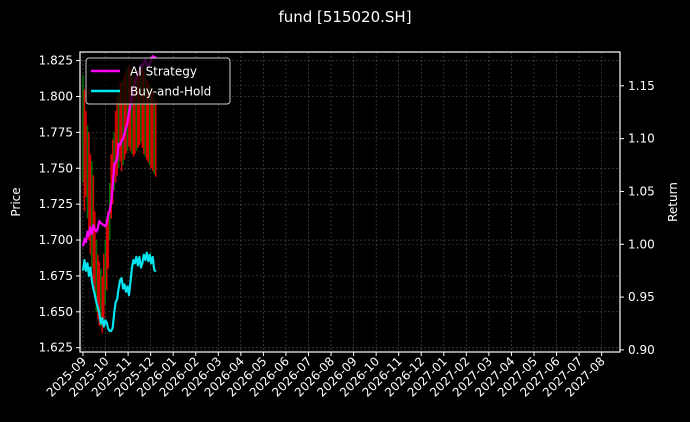 Image resolution: width=690 pixels, height=422 pixels. What do you see at coordinates (56, 132) in the screenshot?
I see `y-tick-label: 1.775` at bounding box center [56, 132].